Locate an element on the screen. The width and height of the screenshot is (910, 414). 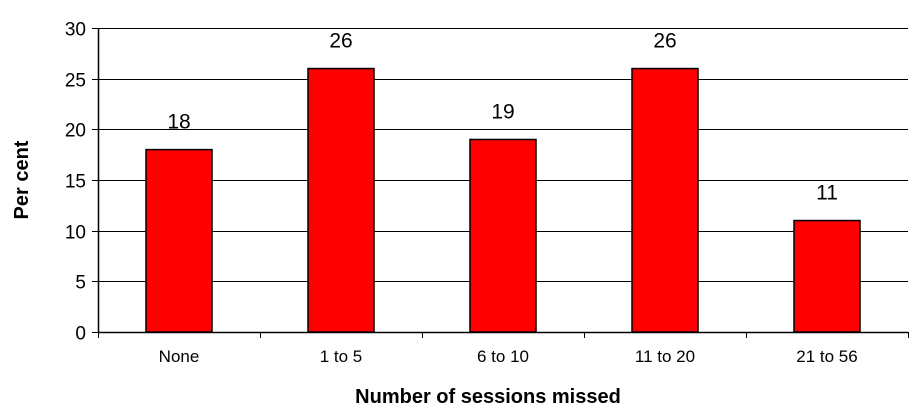
y-tick-label: 15 is located at coordinates (75, 182).